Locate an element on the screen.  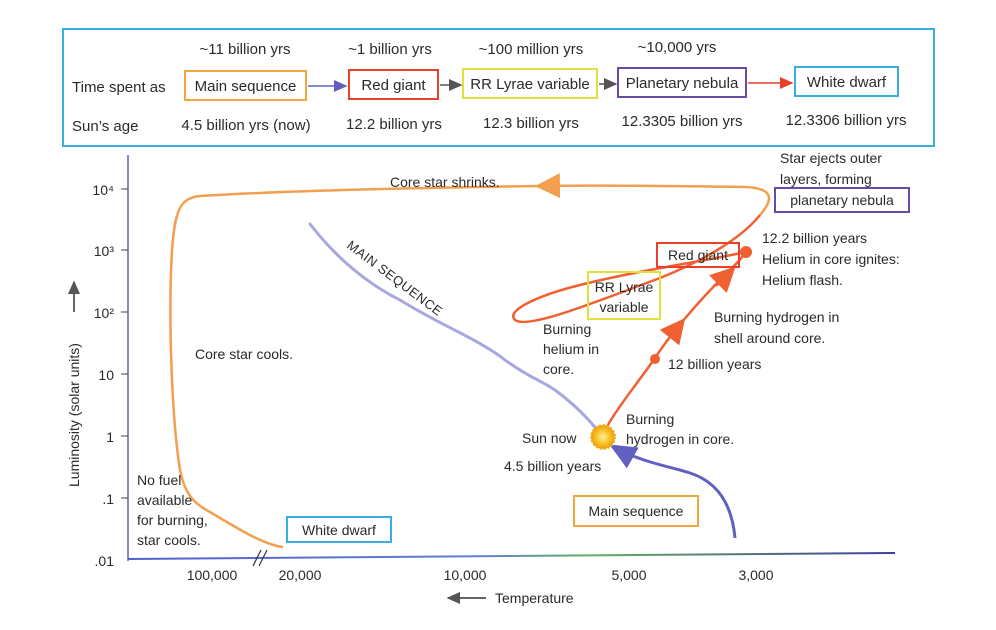
shell-burning-1: Burning hydrogen in is located at coordinates (776, 317).